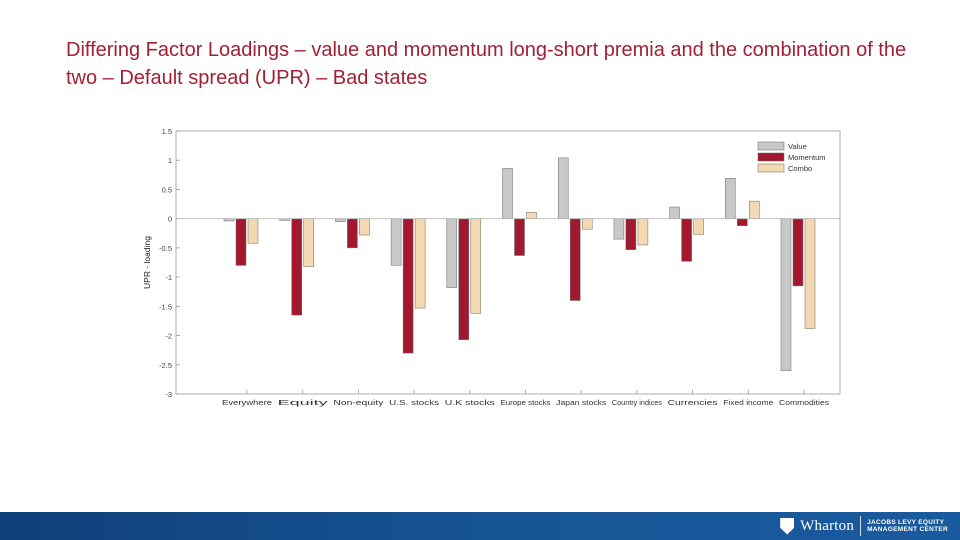 This screenshot has width=960, height=540. I want to click on x-tick-label: Equity, so click(303, 402).